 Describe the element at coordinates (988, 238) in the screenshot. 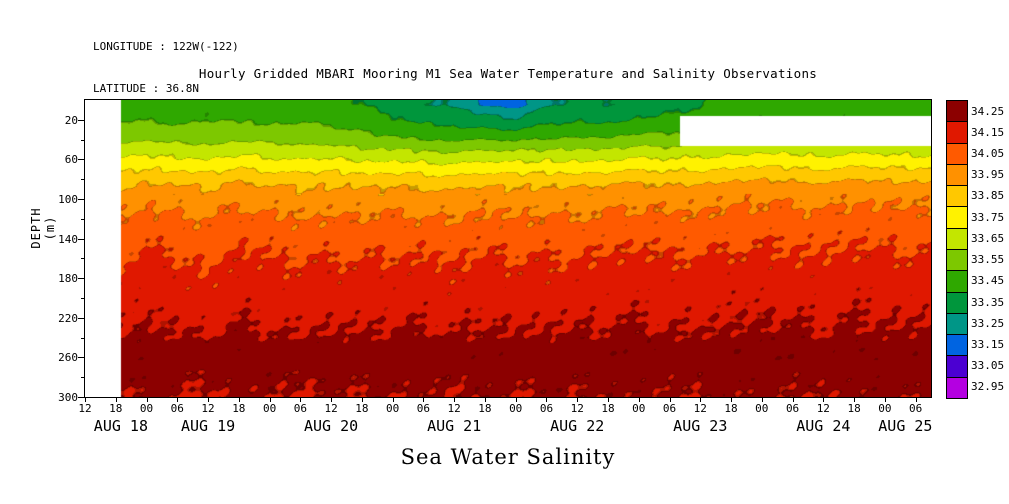

I see `colorbar-tick-label: 33.65` at that location.